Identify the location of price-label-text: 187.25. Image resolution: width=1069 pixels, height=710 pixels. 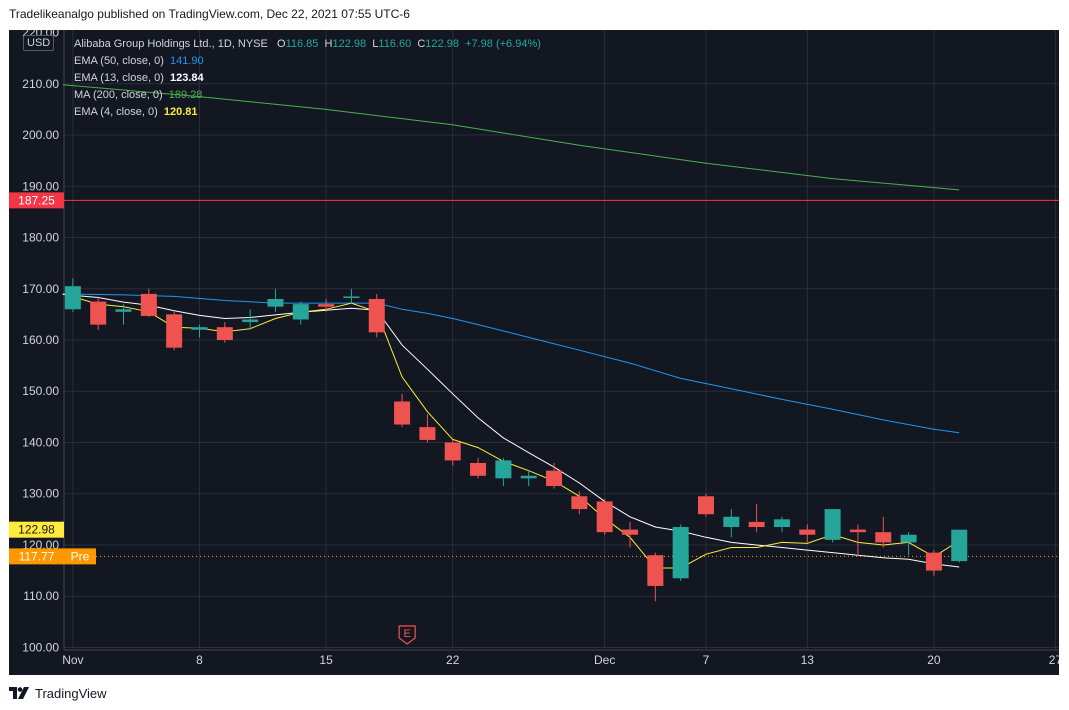
(36, 200).